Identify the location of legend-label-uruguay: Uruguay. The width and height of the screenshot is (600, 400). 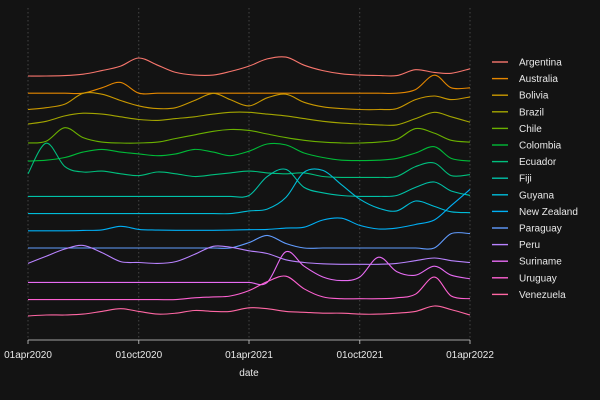
(538, 278).